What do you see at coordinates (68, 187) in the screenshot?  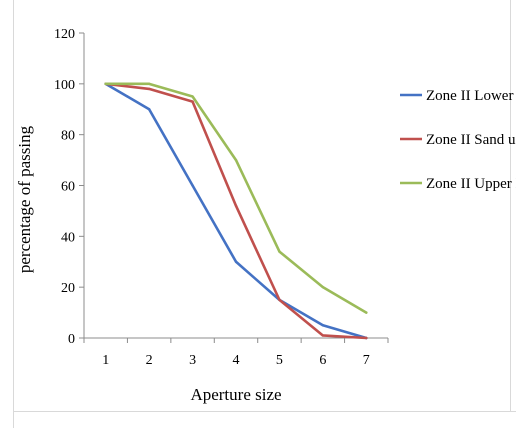 I see `y-tick-label: 60` at bounding box center [68, 187].